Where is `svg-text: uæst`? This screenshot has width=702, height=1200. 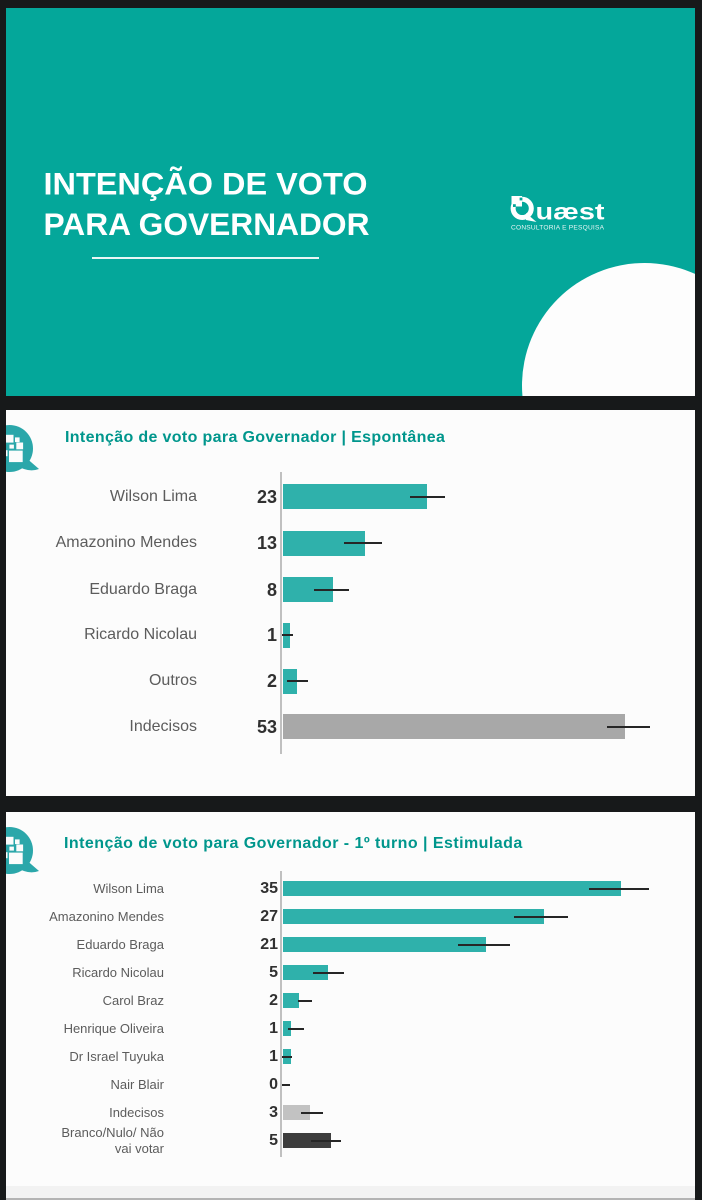 svg-text: uæst is located at coordinates (570, 212).